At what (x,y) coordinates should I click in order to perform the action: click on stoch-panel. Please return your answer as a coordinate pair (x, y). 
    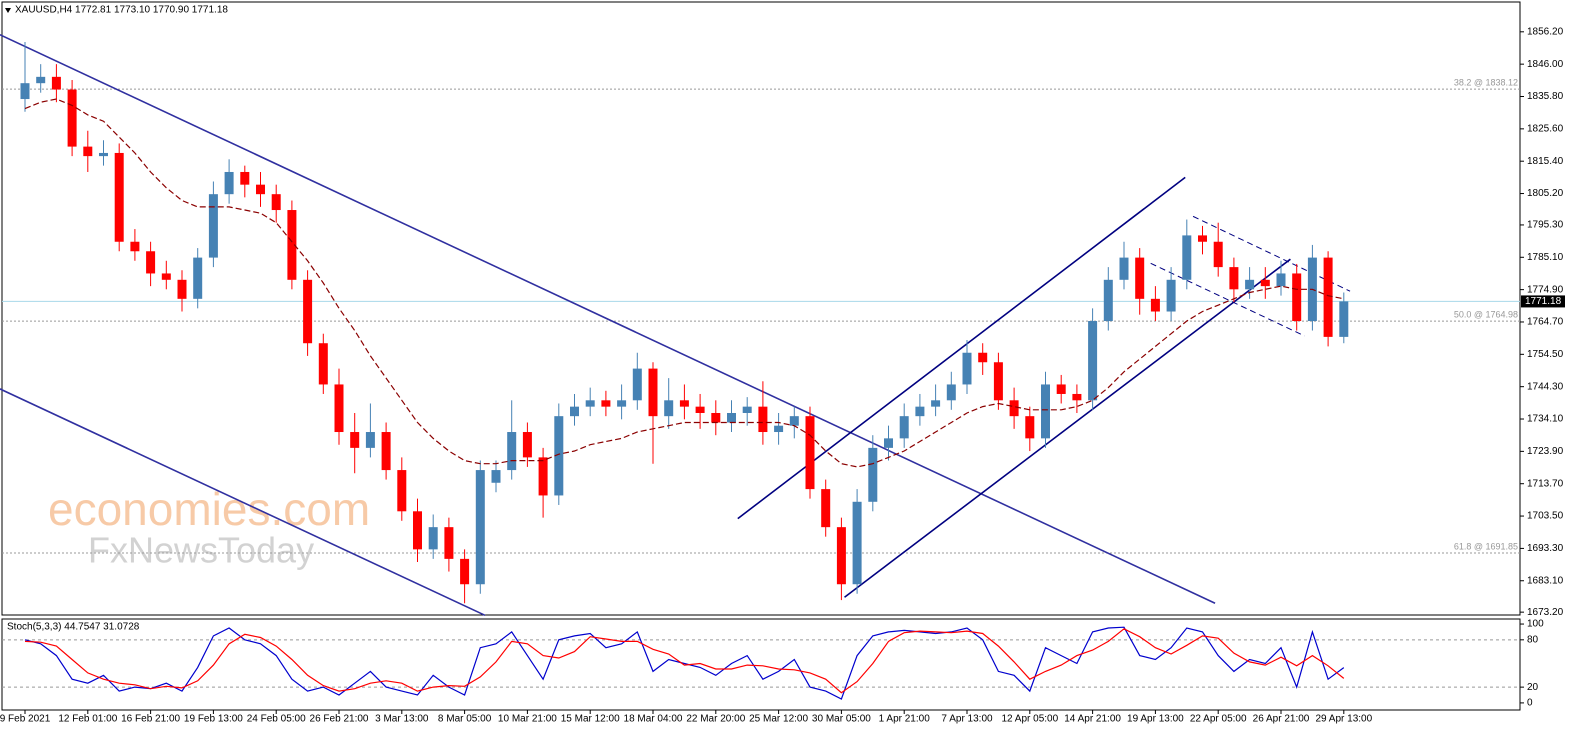
    Looking at the image, I should click on (761, 664).